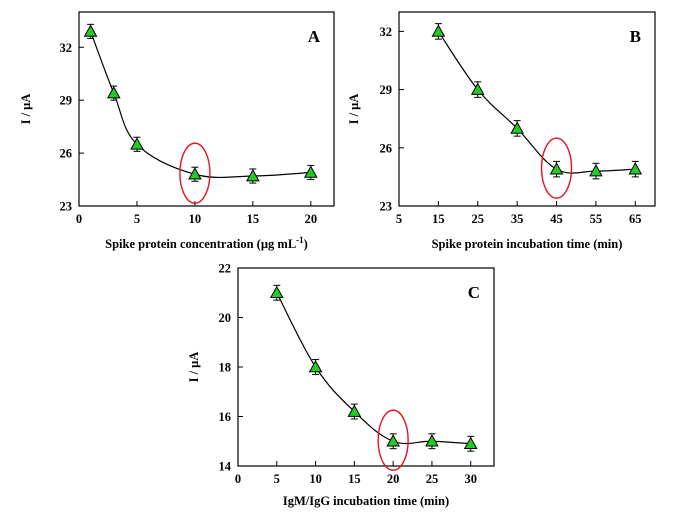 This screenshot has height=520, width=679. Describe the element at coordinates (225, 269) in the screenshot. I see `y-tick-label: 22` at that location.